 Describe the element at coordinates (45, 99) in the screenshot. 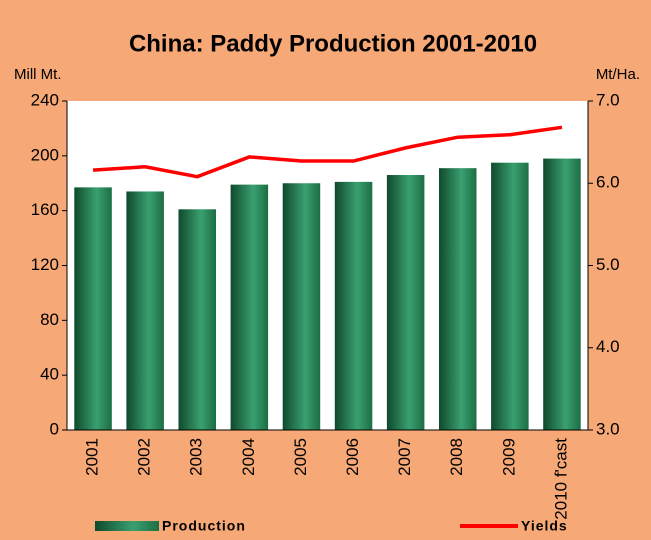

I see `y-tick-label: 240` at that location.